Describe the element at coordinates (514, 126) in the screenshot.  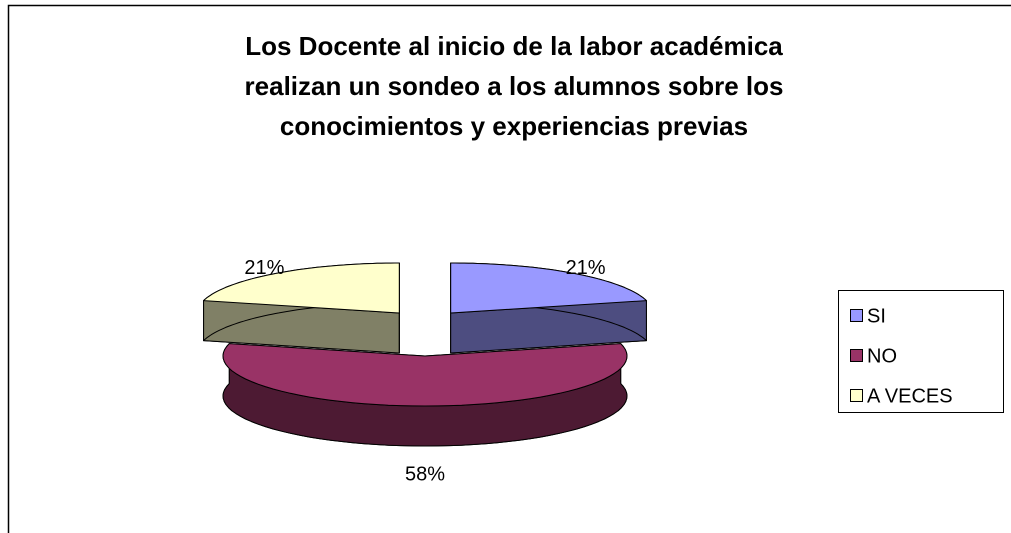
I see `chart-title: conocimientos y experiencias previas` at that location.